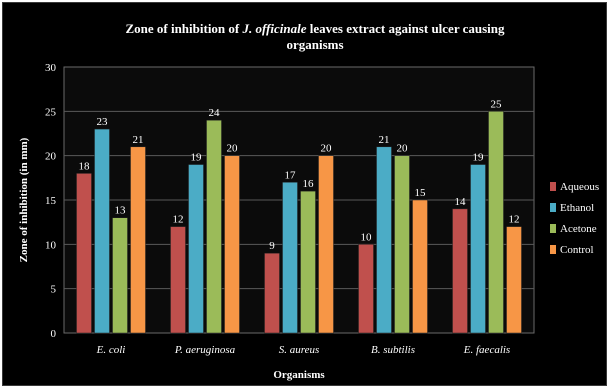  What do you see at coordinates (579, 187) in the screenshot?
I see `legend-entry: Aqueous` at bounding box center [579, 187].